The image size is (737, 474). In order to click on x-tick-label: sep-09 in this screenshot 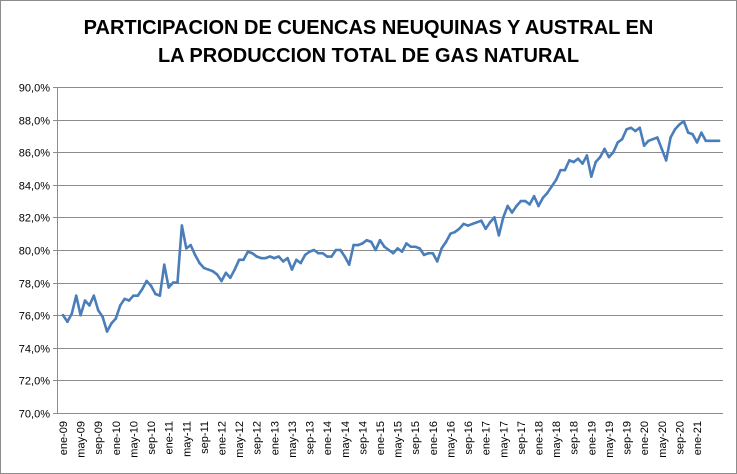, I will do `click(99, 438)`.